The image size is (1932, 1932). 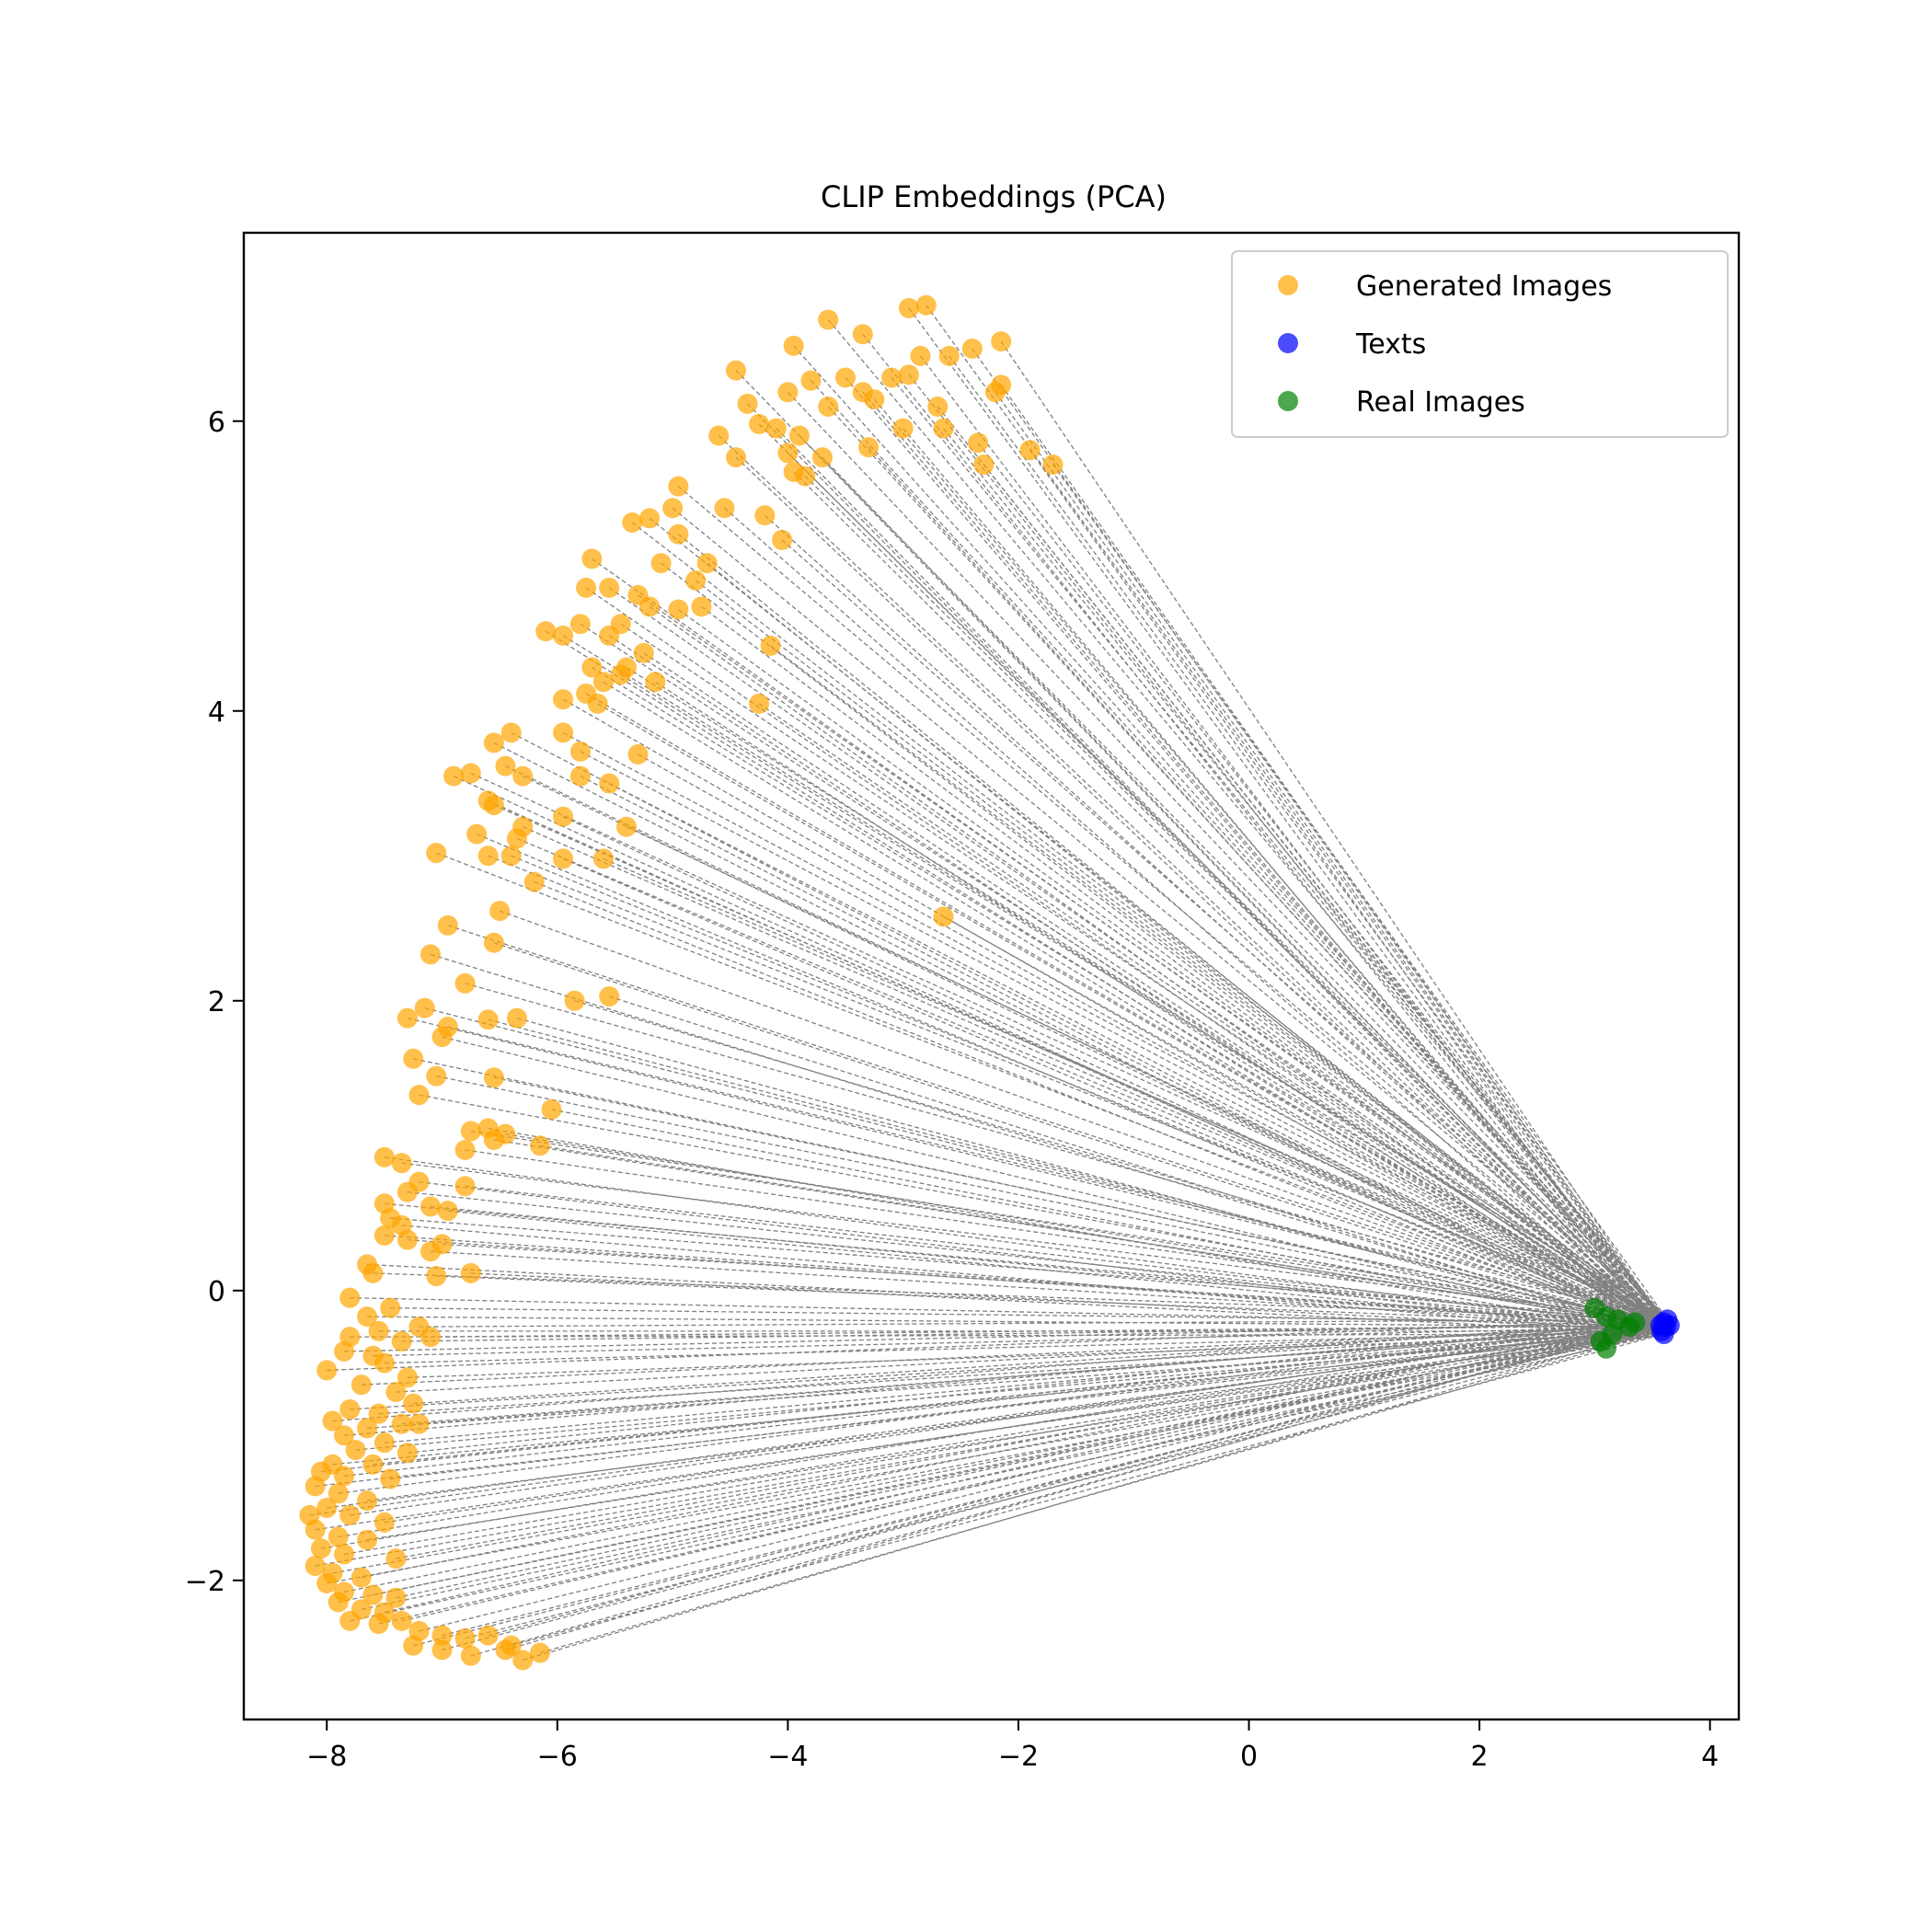 I want to click on real-image-point, so click(x=1635, y=1322).